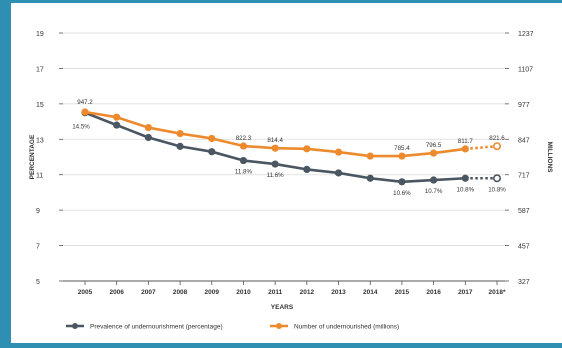 The image size is (562, 348). What do you see at coordinates (275, 140) in the screenshot?
I see `data-label: 814.4` at bounding box center [275, 140].